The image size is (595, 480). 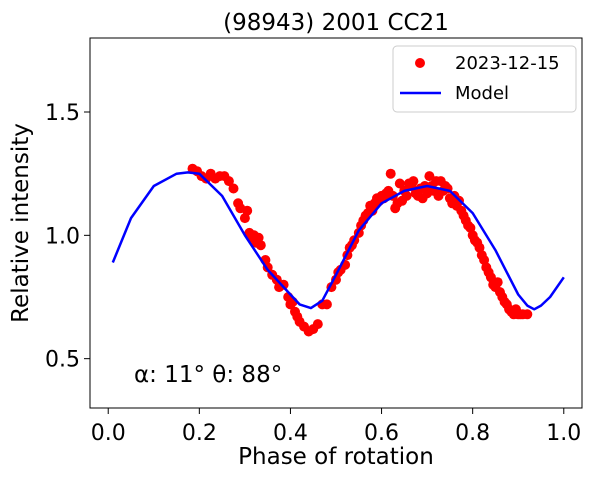 What do you see at coordinates (336, 457) in the screenshot?
I see `x-axis-label: Phase of rotation` at bounding box center [336, 457].